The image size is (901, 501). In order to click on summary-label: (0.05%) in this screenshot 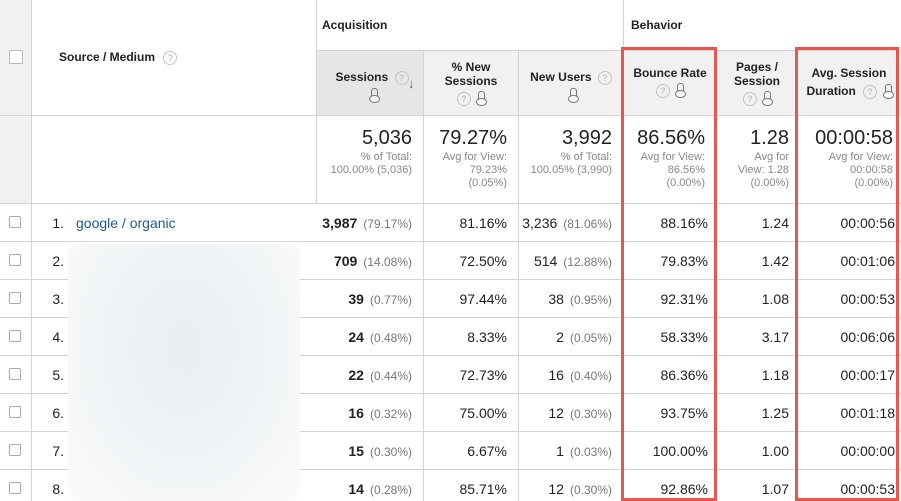, I will do `click(487, 183)`.